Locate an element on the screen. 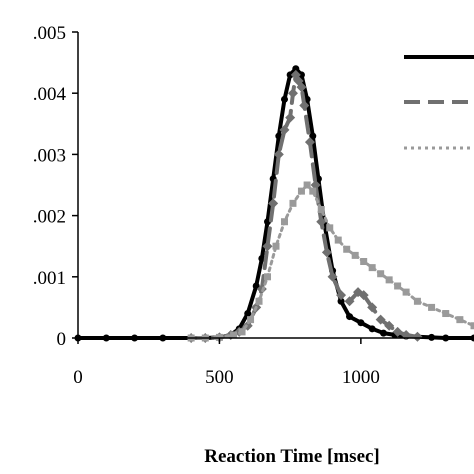 The width and height of the screenshot is (474, 474). x-tick-label: 500 is located at coordinates (219, 377).